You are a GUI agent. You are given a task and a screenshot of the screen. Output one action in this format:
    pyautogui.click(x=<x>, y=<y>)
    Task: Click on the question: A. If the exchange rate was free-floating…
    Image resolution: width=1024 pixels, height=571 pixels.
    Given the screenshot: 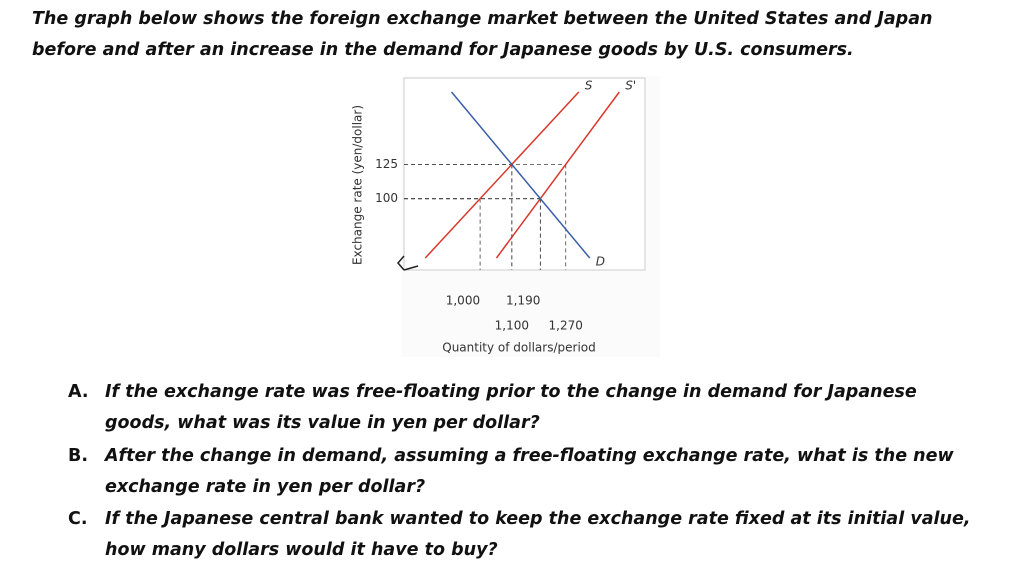 What is the action you would take?
    pyautogui.click(x=523, y=408)
    